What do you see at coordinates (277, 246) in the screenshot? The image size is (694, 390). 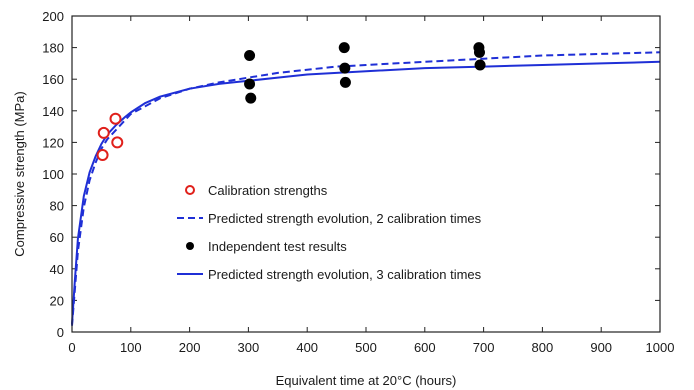 I see `legend-label: Independent test results` at bounding box center [277, 246].